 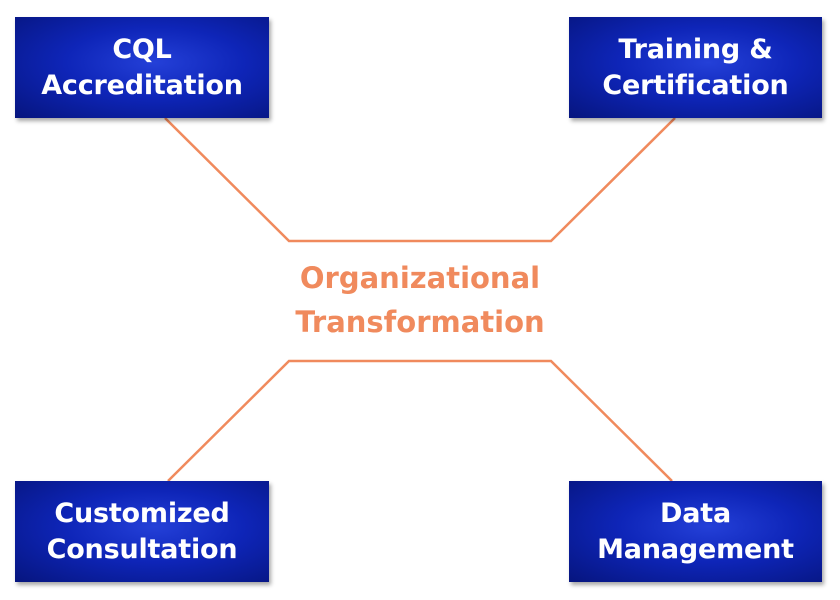 What do you see at coordinates (142, 85) in the screenshot?
I see `node-label-line2: Accreditation` at bounding box center [142, 85].